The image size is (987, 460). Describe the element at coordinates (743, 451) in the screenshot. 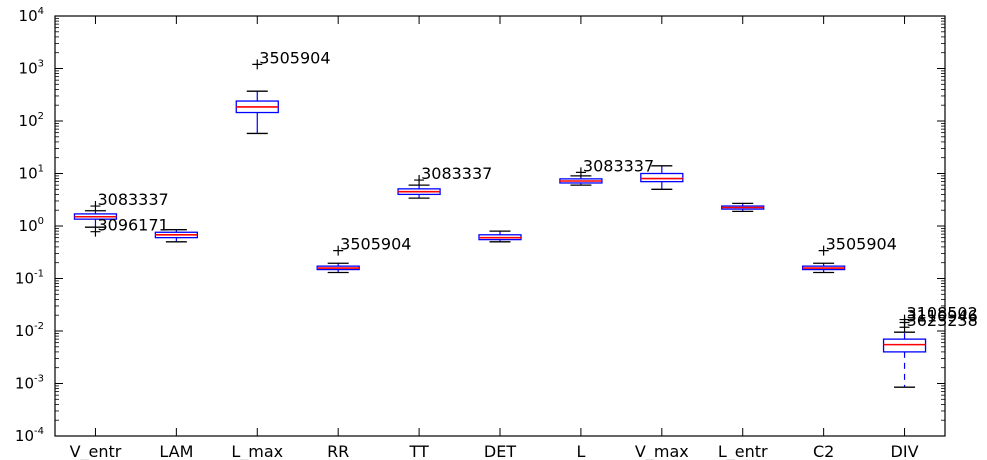

I see `x-tick-label: L_entr` at that location.